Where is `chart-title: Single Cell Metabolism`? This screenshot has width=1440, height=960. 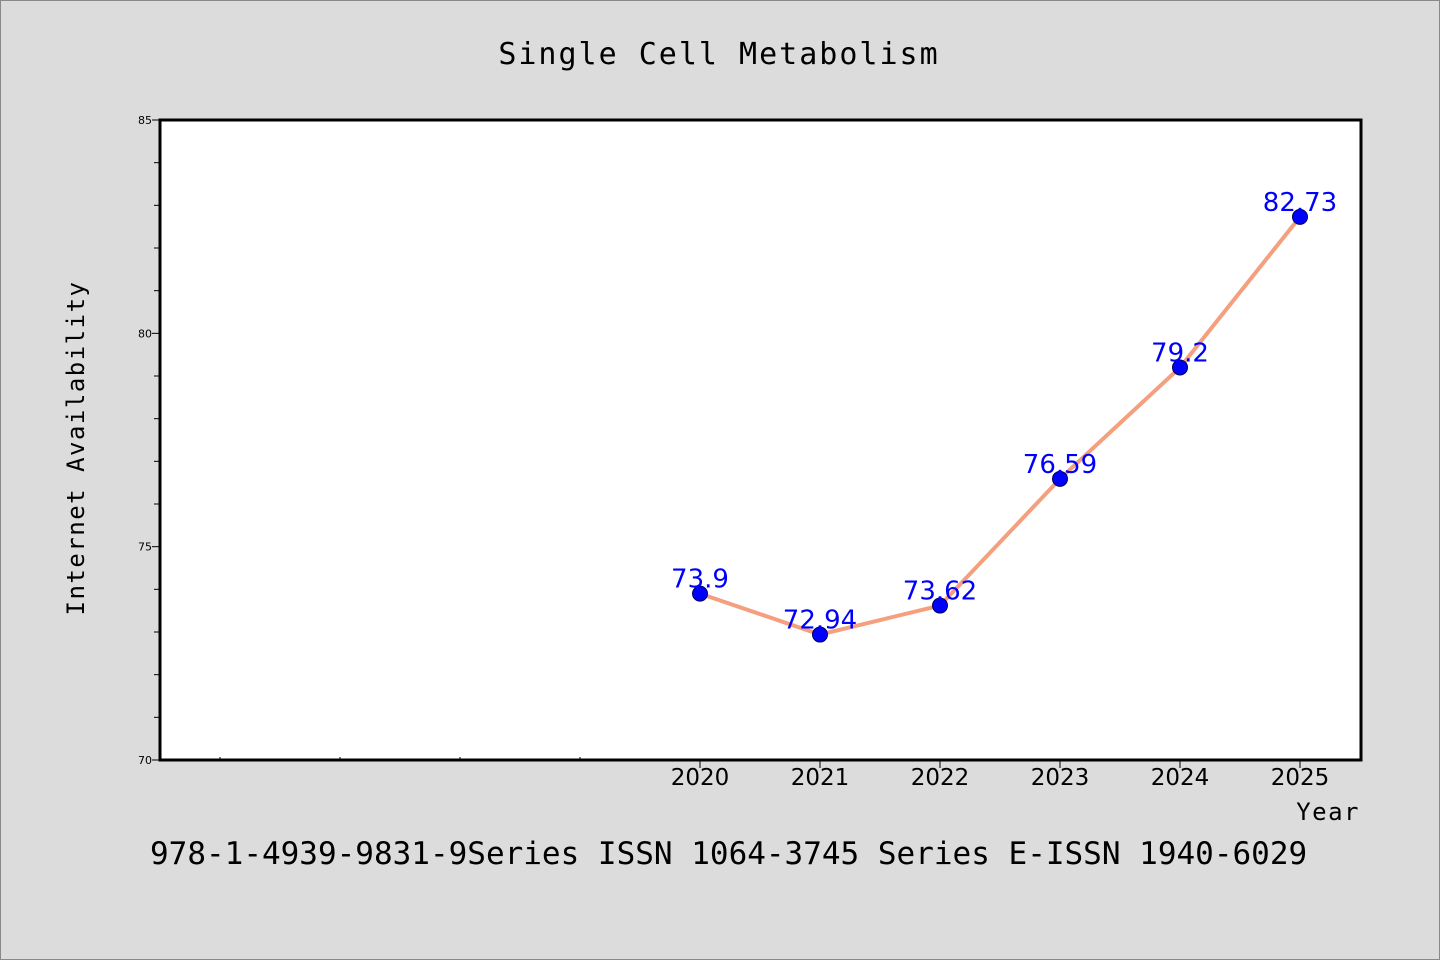 chart-title: Single Cell Metabolism is located at coordinates (718, 54).